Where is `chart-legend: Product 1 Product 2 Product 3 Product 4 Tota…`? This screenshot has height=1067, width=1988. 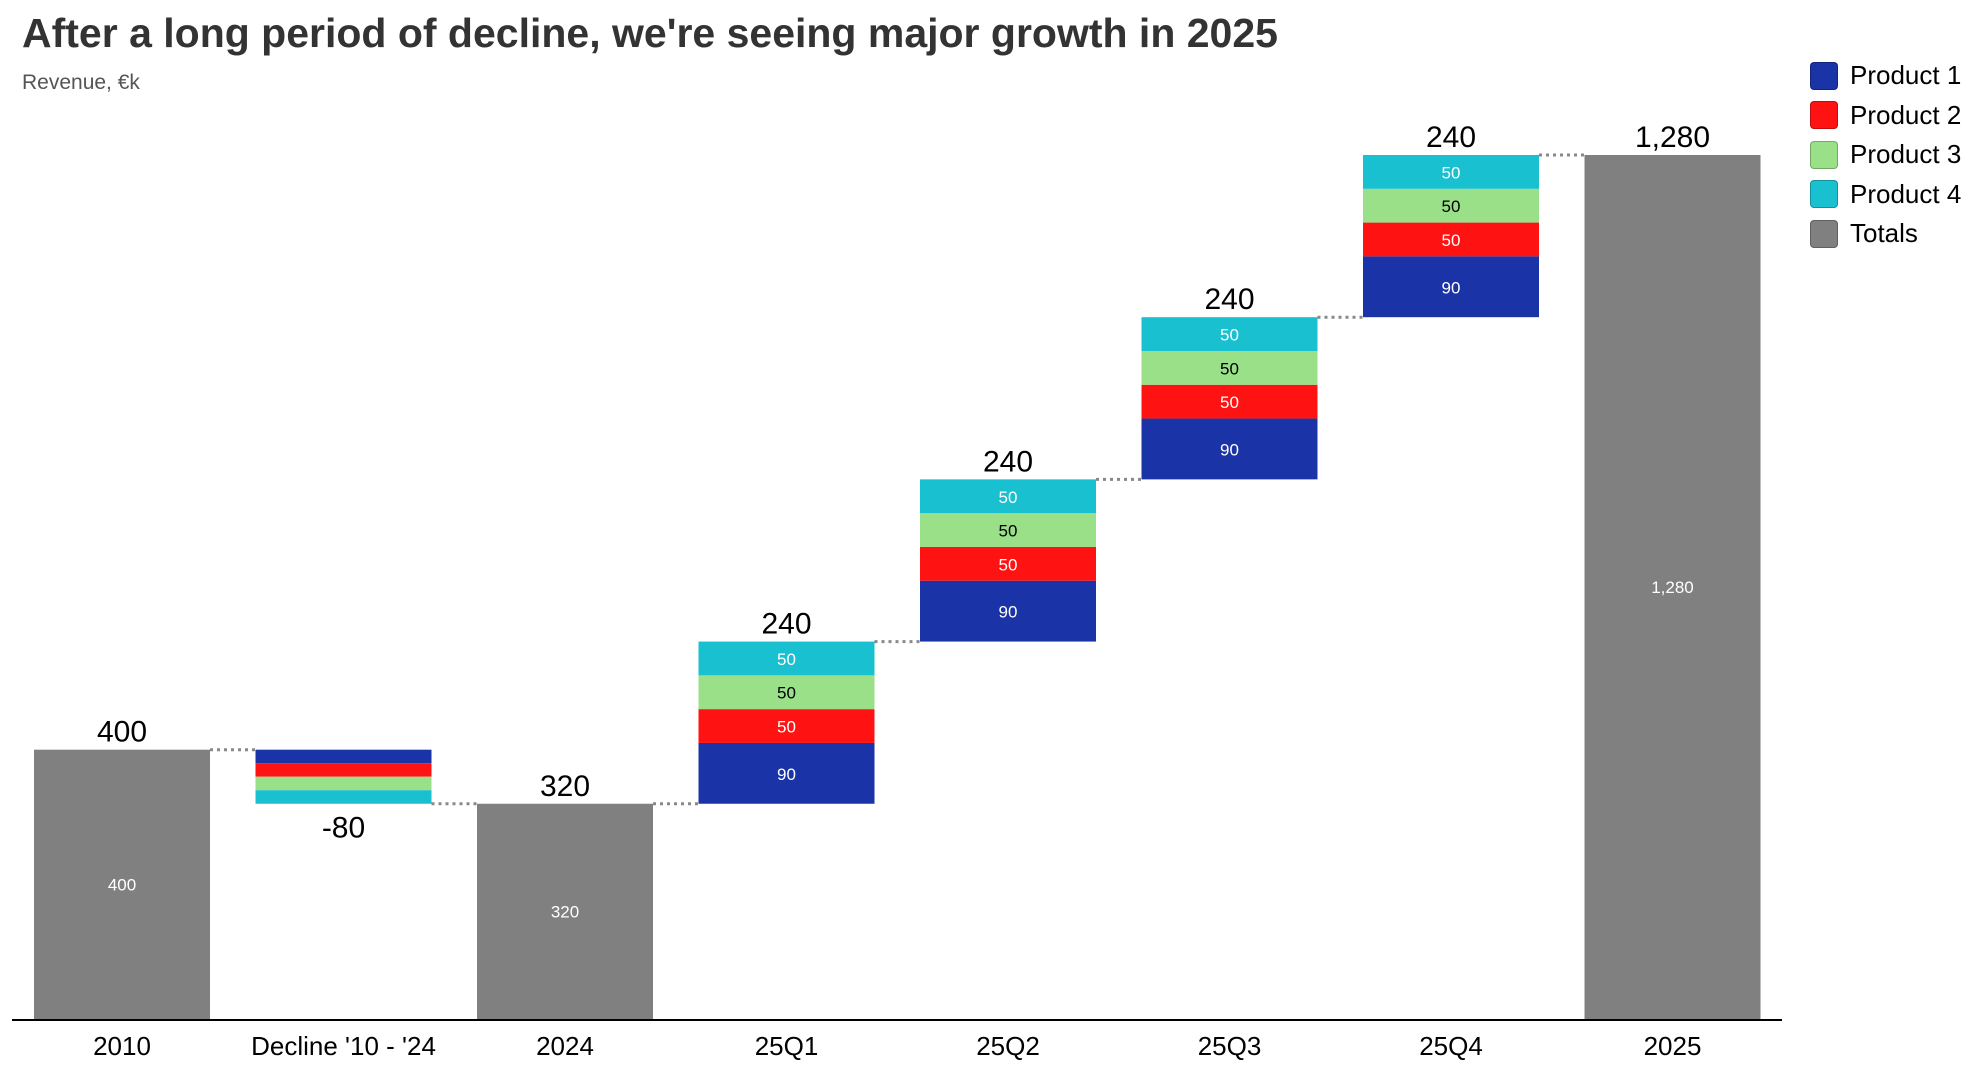 chart-legend: Product 1 Product 2 Product 3 Product 4 Tota… is located at coordinates (1885, 155).